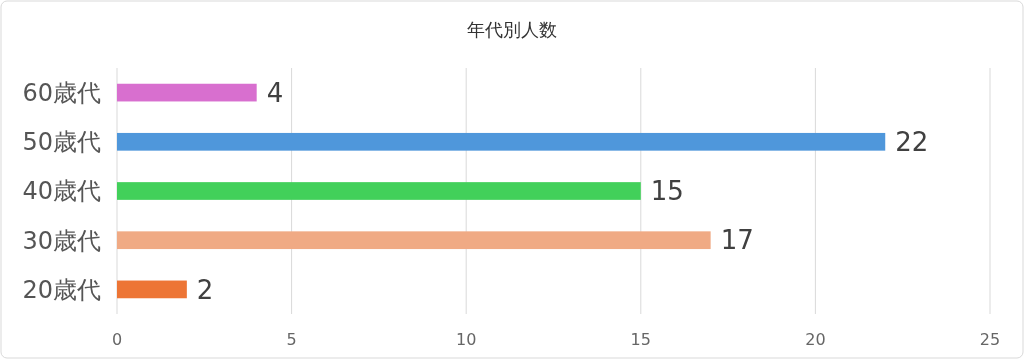 The image size is (1024, 359). I want to click on chart-title: 年代別人数, so click(512, 29).